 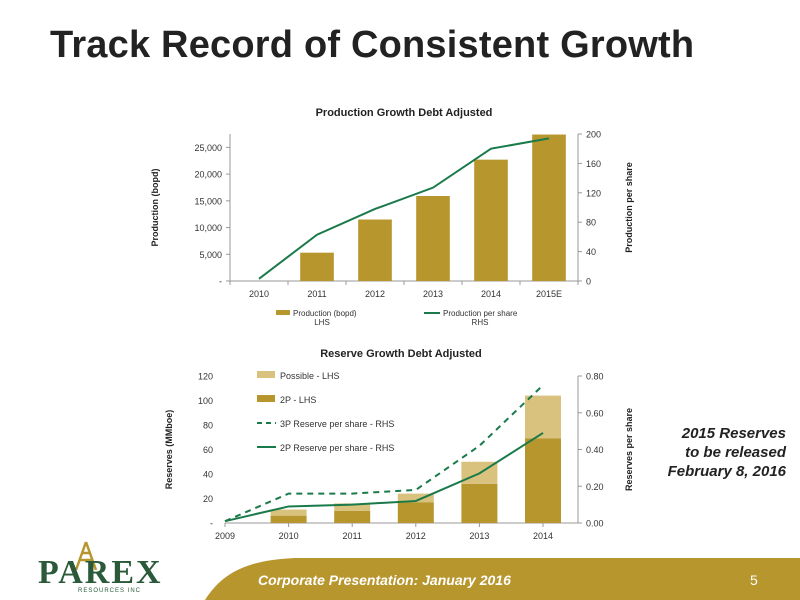 What do you see at coordinates (86, 555) in the screenshot?
I see `derrick-icon` at bounding box center [86, 555].